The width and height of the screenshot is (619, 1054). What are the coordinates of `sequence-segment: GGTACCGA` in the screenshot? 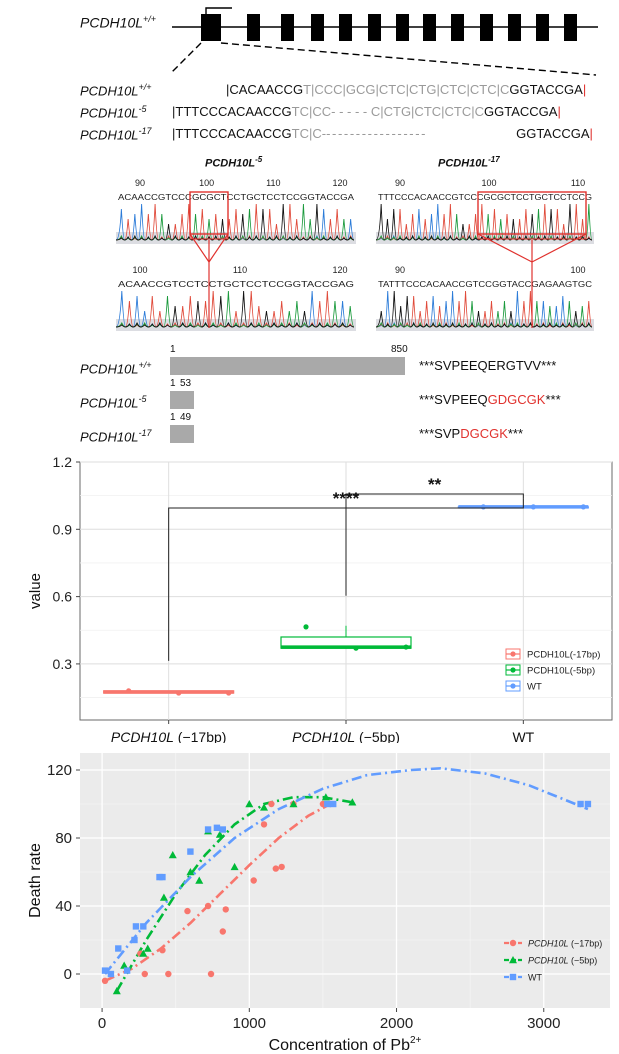 It's located at (521, 111).